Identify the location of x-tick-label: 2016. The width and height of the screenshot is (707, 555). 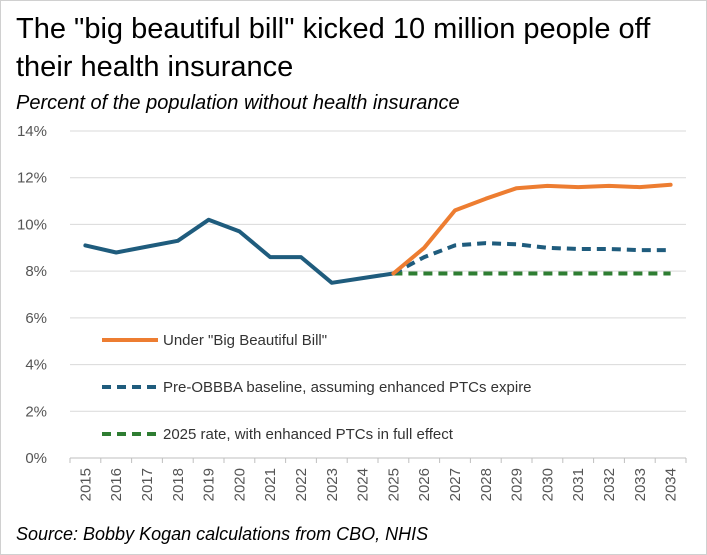
(116, 484).